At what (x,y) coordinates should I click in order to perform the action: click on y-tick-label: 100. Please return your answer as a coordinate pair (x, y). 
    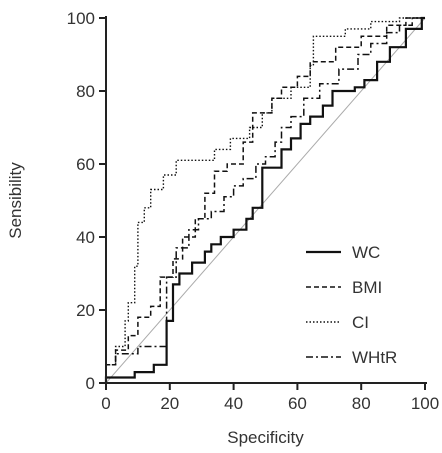
    Looking at the image, I should click on (81, 18).